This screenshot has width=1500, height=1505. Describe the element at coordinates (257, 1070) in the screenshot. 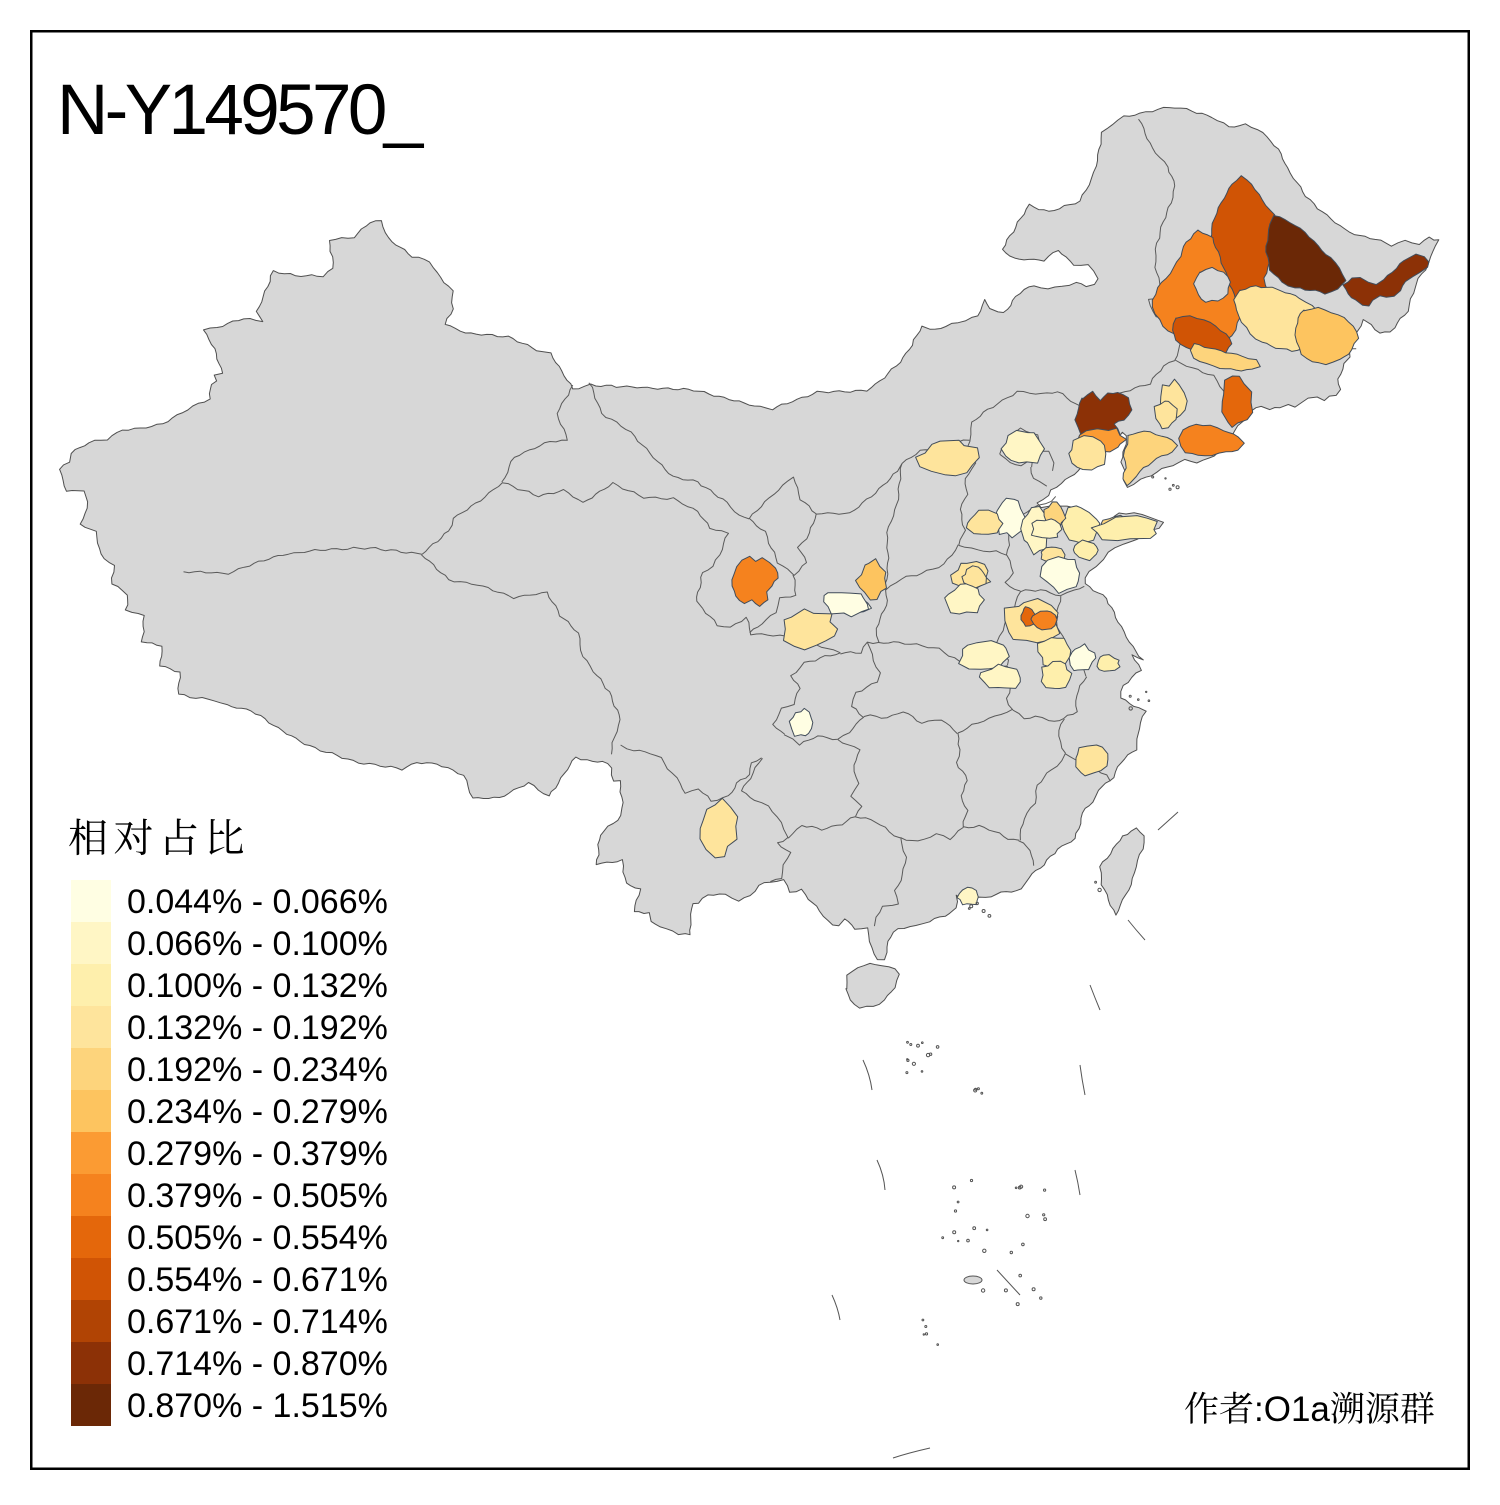

I see `svg-text: 0.192% - 0.234%` at that location.